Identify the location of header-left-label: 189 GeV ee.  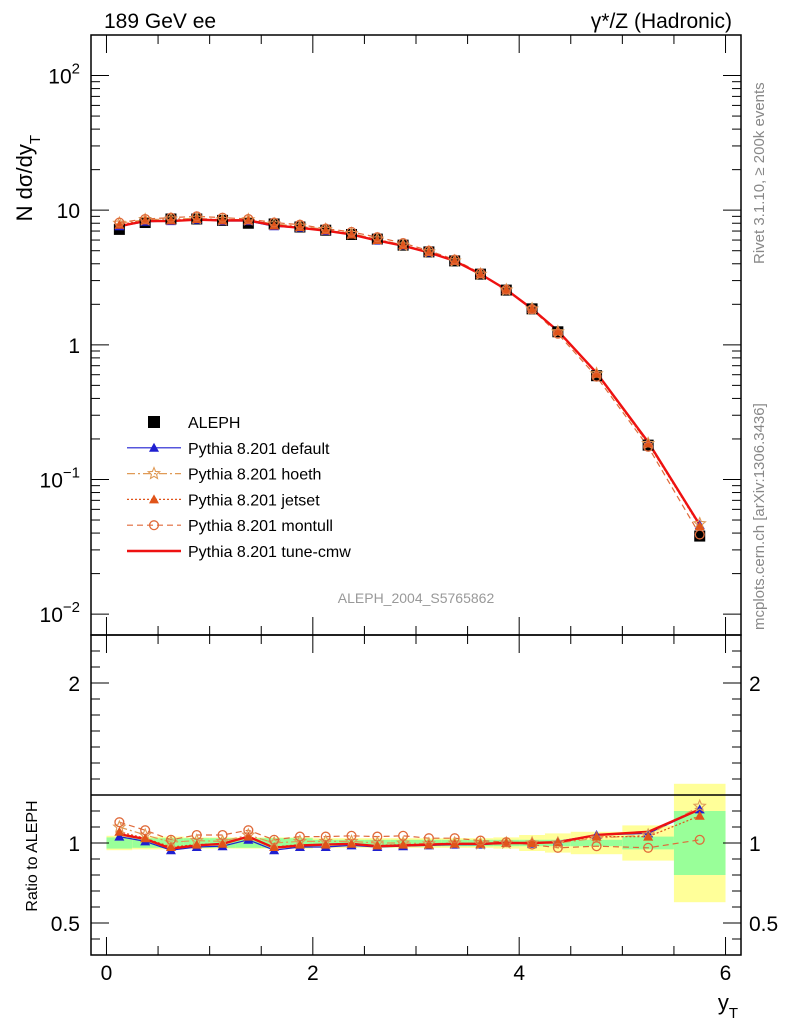
(160, 21).